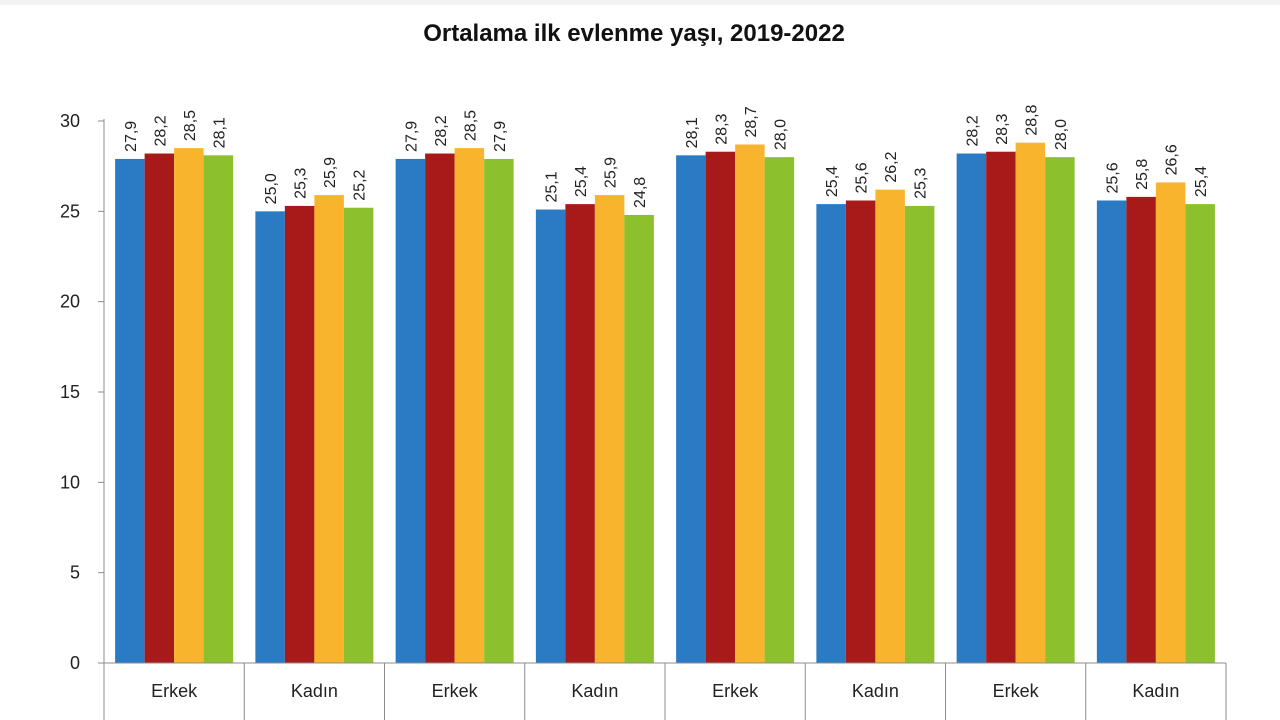 The image size is (1280, 720). Describe the element at coordinates (665, 691) in the screenshot. I see `category-labels-group: Erkek Kadın Erkek Kadın Erkek Kadın Erkek Kadın` at that location.